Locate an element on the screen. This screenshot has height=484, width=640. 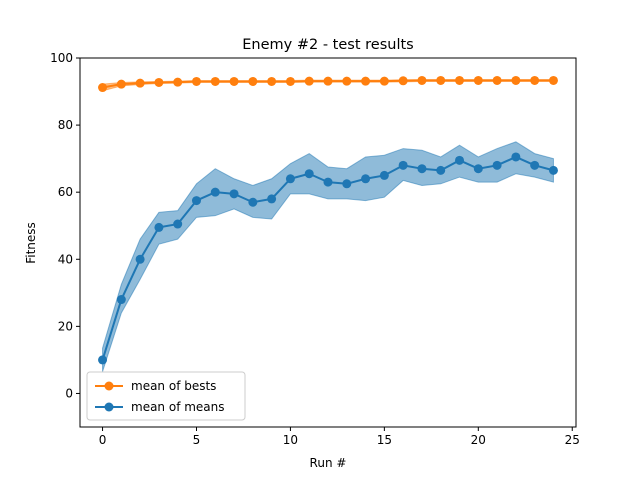
chart-title: Enemy #2 - test results is located at coordinates (327, 45).